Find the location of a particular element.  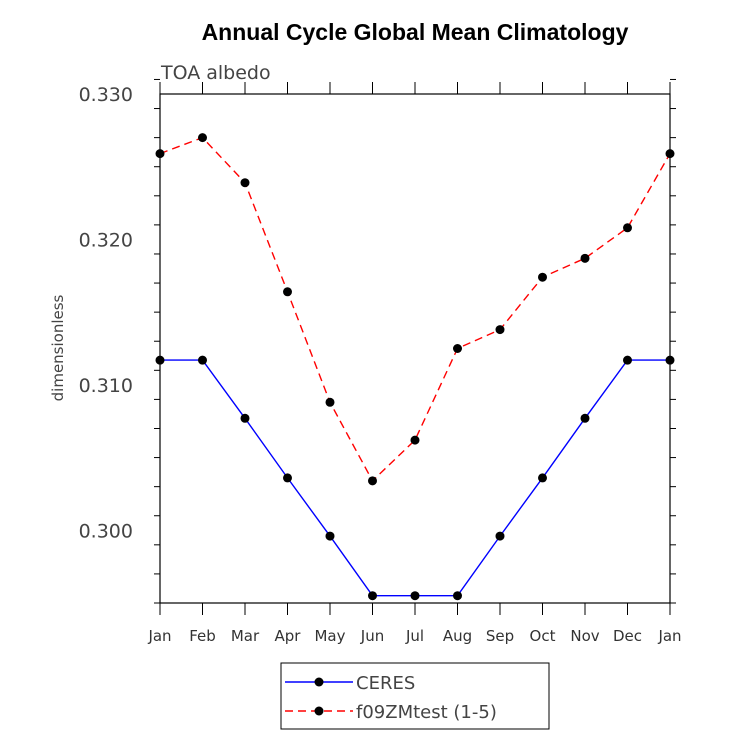

legend-box is located at coordinates (415, 696).